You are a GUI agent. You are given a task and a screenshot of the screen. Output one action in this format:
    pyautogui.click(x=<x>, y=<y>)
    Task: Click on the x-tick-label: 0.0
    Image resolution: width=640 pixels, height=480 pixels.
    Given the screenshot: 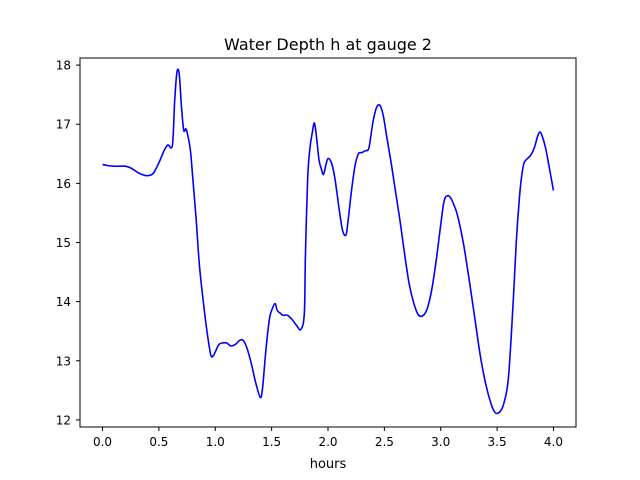 What is the action you would take?
    pyautogui.click(x=102, y=442)
    